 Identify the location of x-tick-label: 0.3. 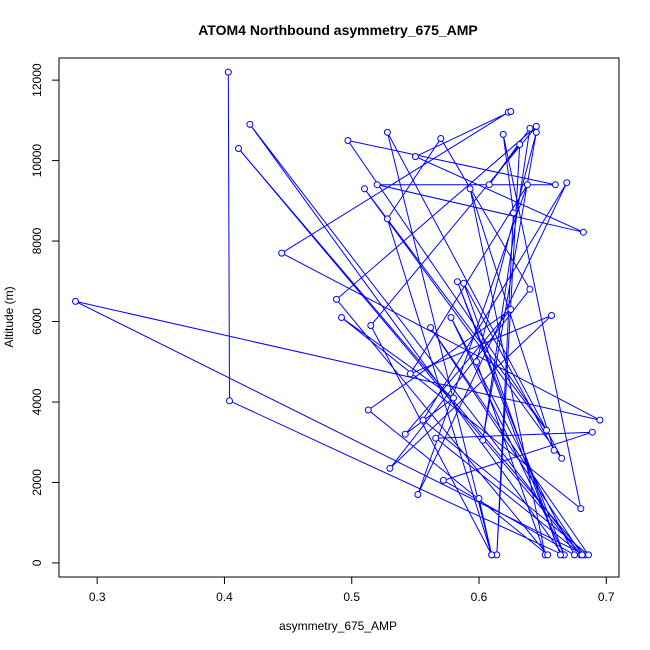
(97, 597).